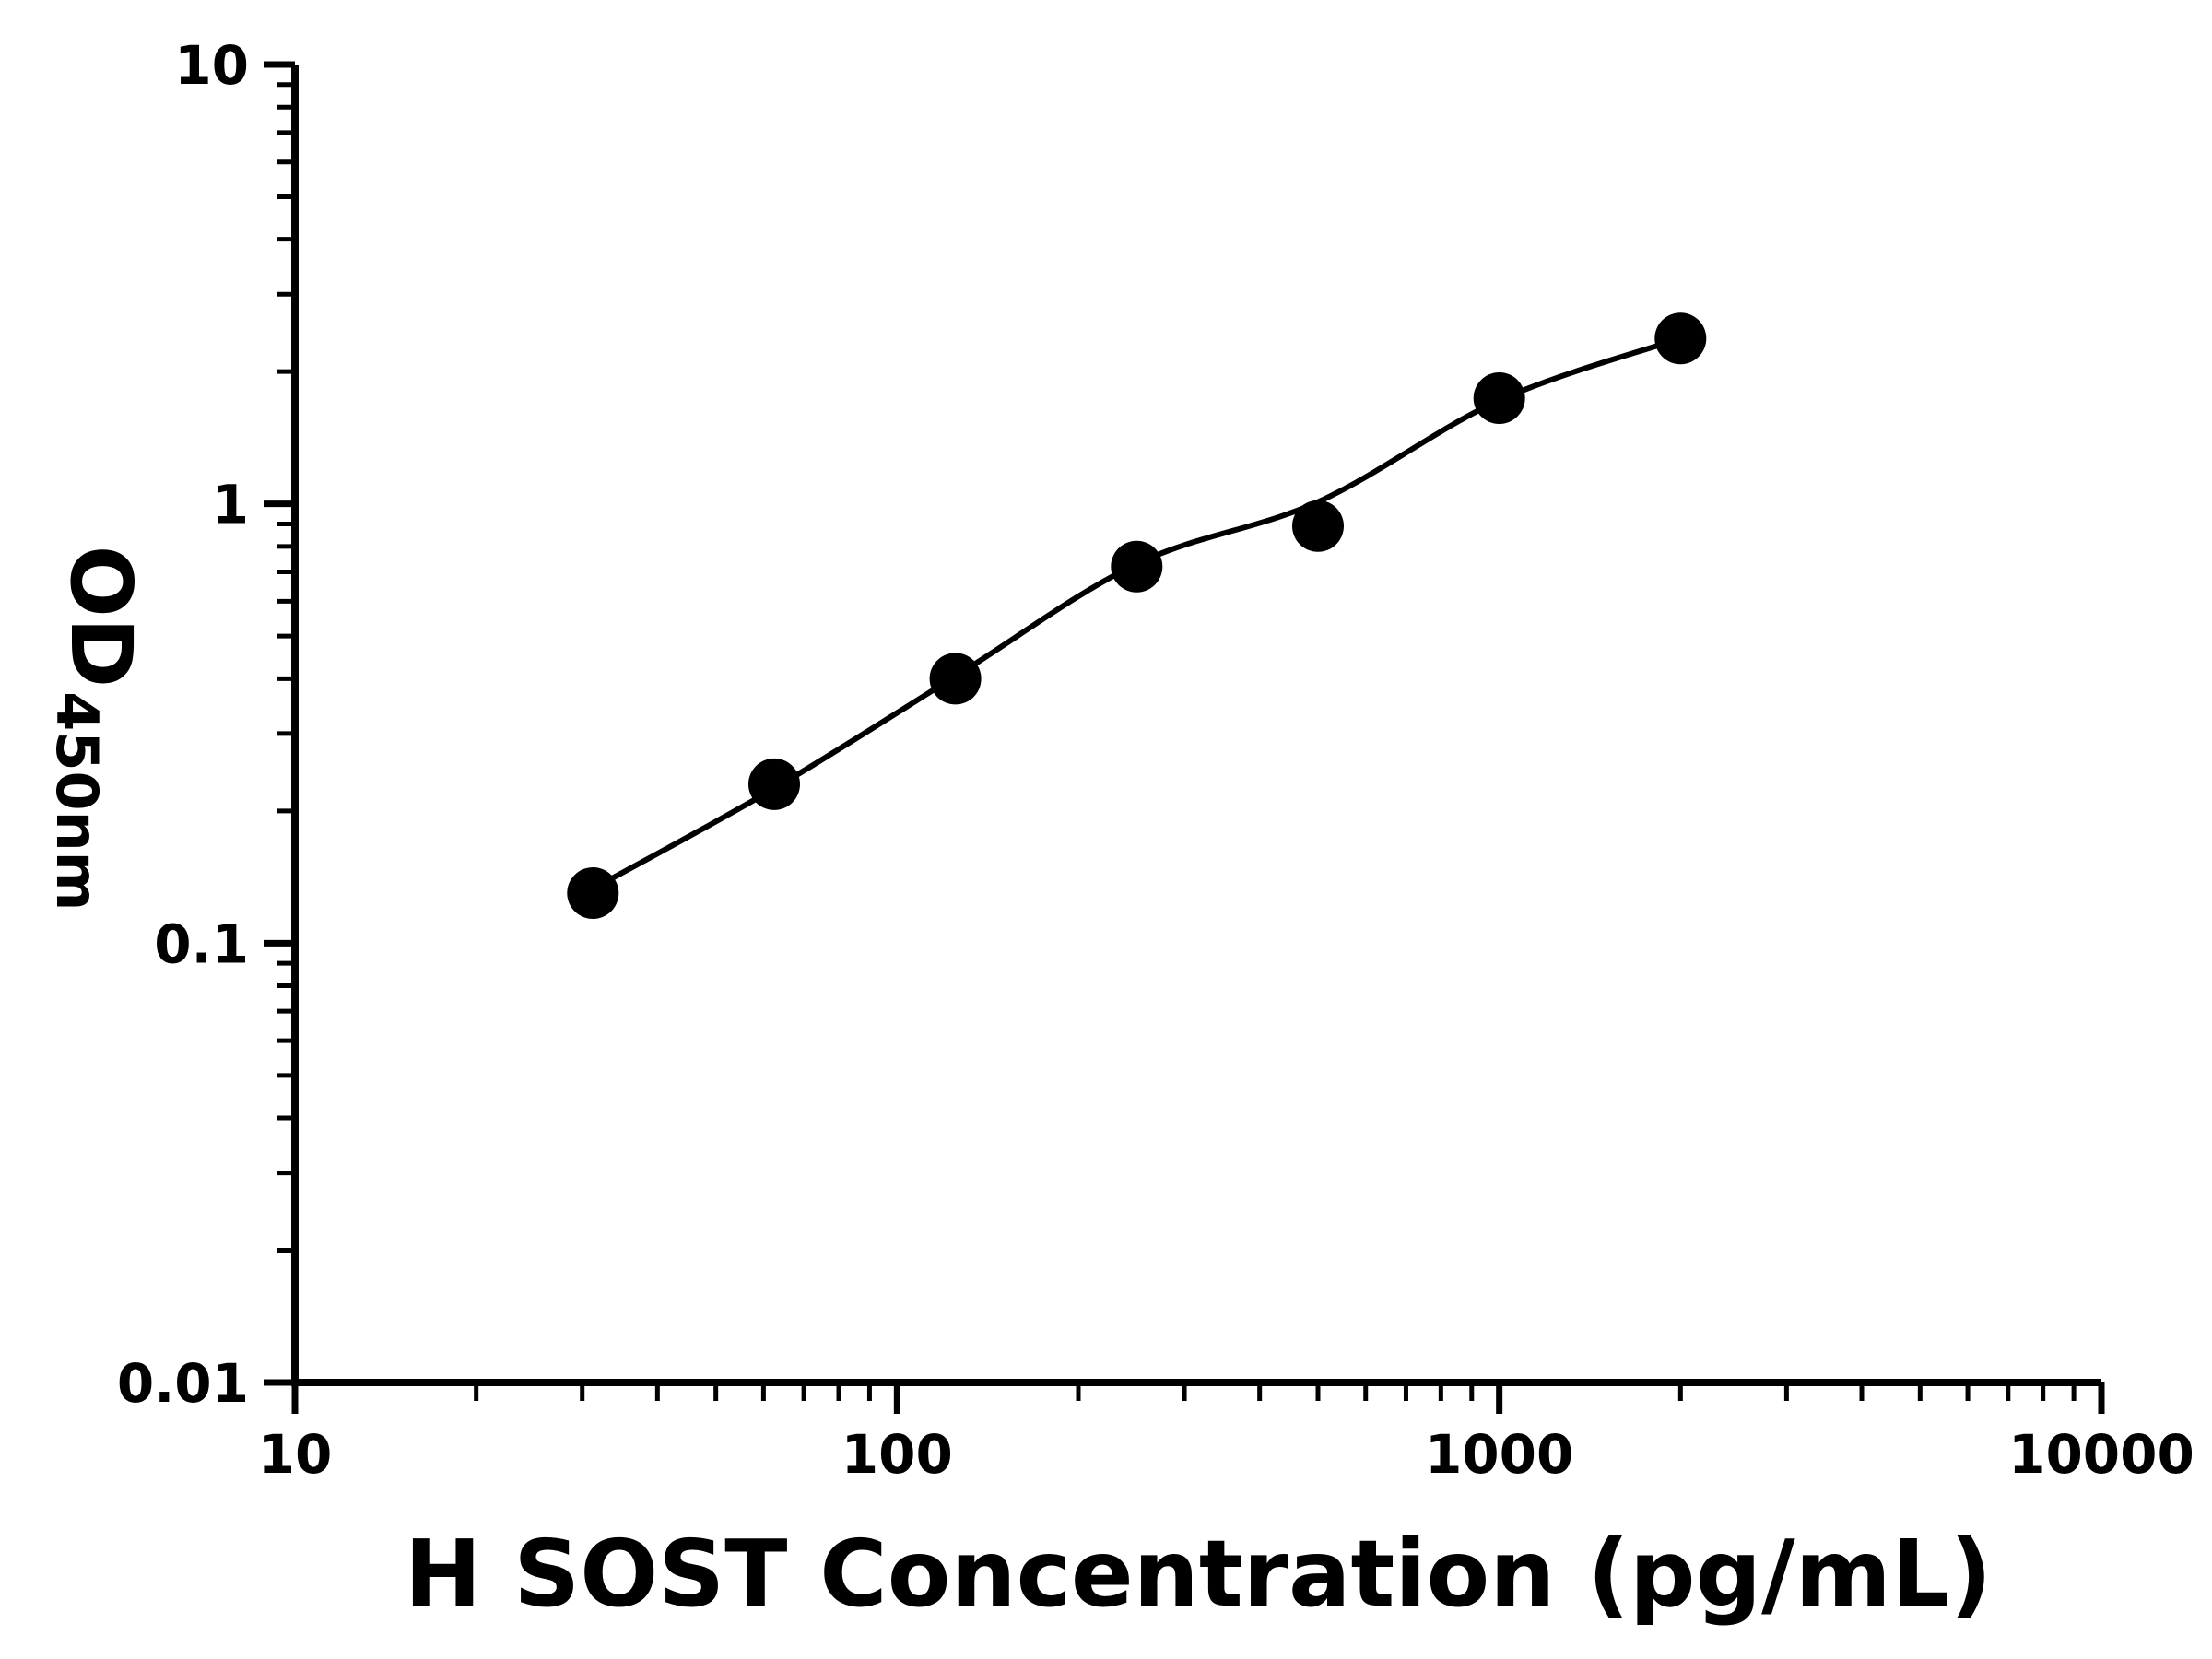 Image resolution: width=2212 pixels, height=1659 pixels. What do you see at coordinates (230, 505) in the screenshot?
I see `y-tick-label: 1` at bounding box center [230, 505].